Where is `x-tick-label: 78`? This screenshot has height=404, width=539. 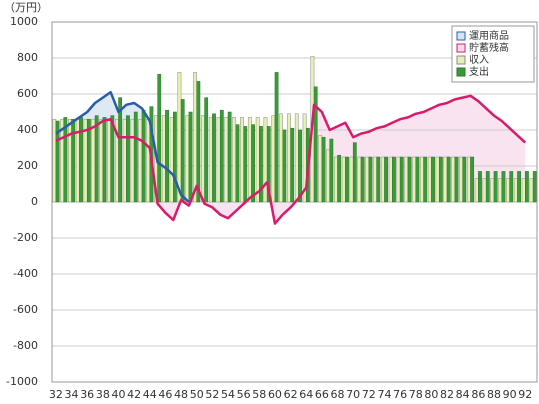
x-tick-label: 78 is located at coordinates (416, 394).